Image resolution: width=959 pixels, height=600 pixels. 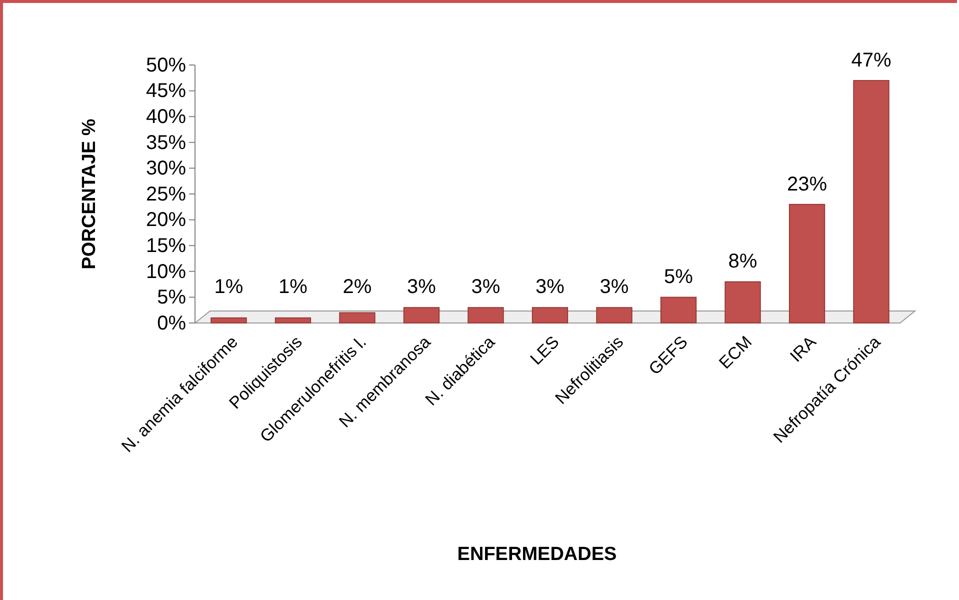 What do you see at coordinates (166, 220) in the screenshot?
I see `y-tick-label: 20%` at bounding box center [166, 220].